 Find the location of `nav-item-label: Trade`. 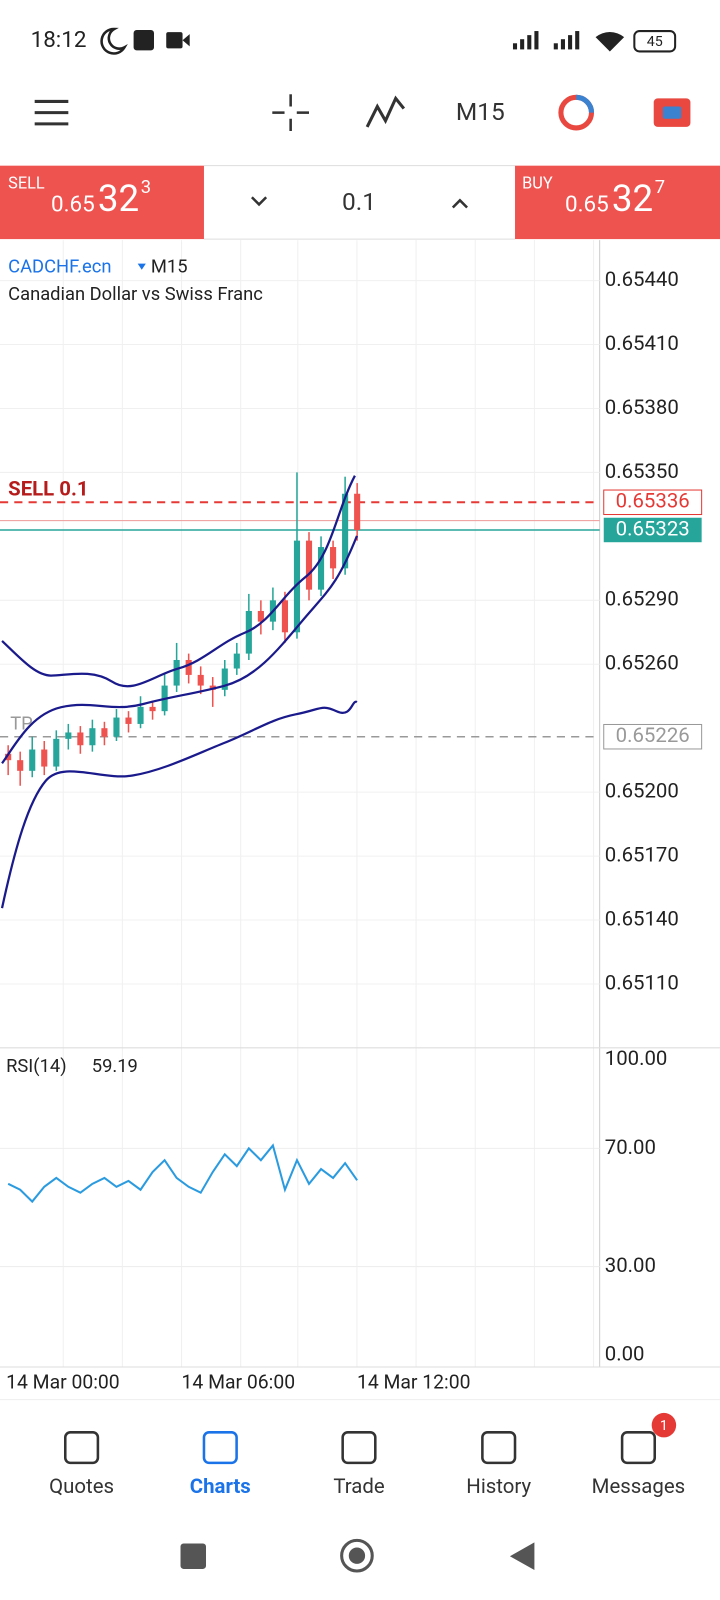

nav-item-label: Trade is located at coordinates (358, 1486).